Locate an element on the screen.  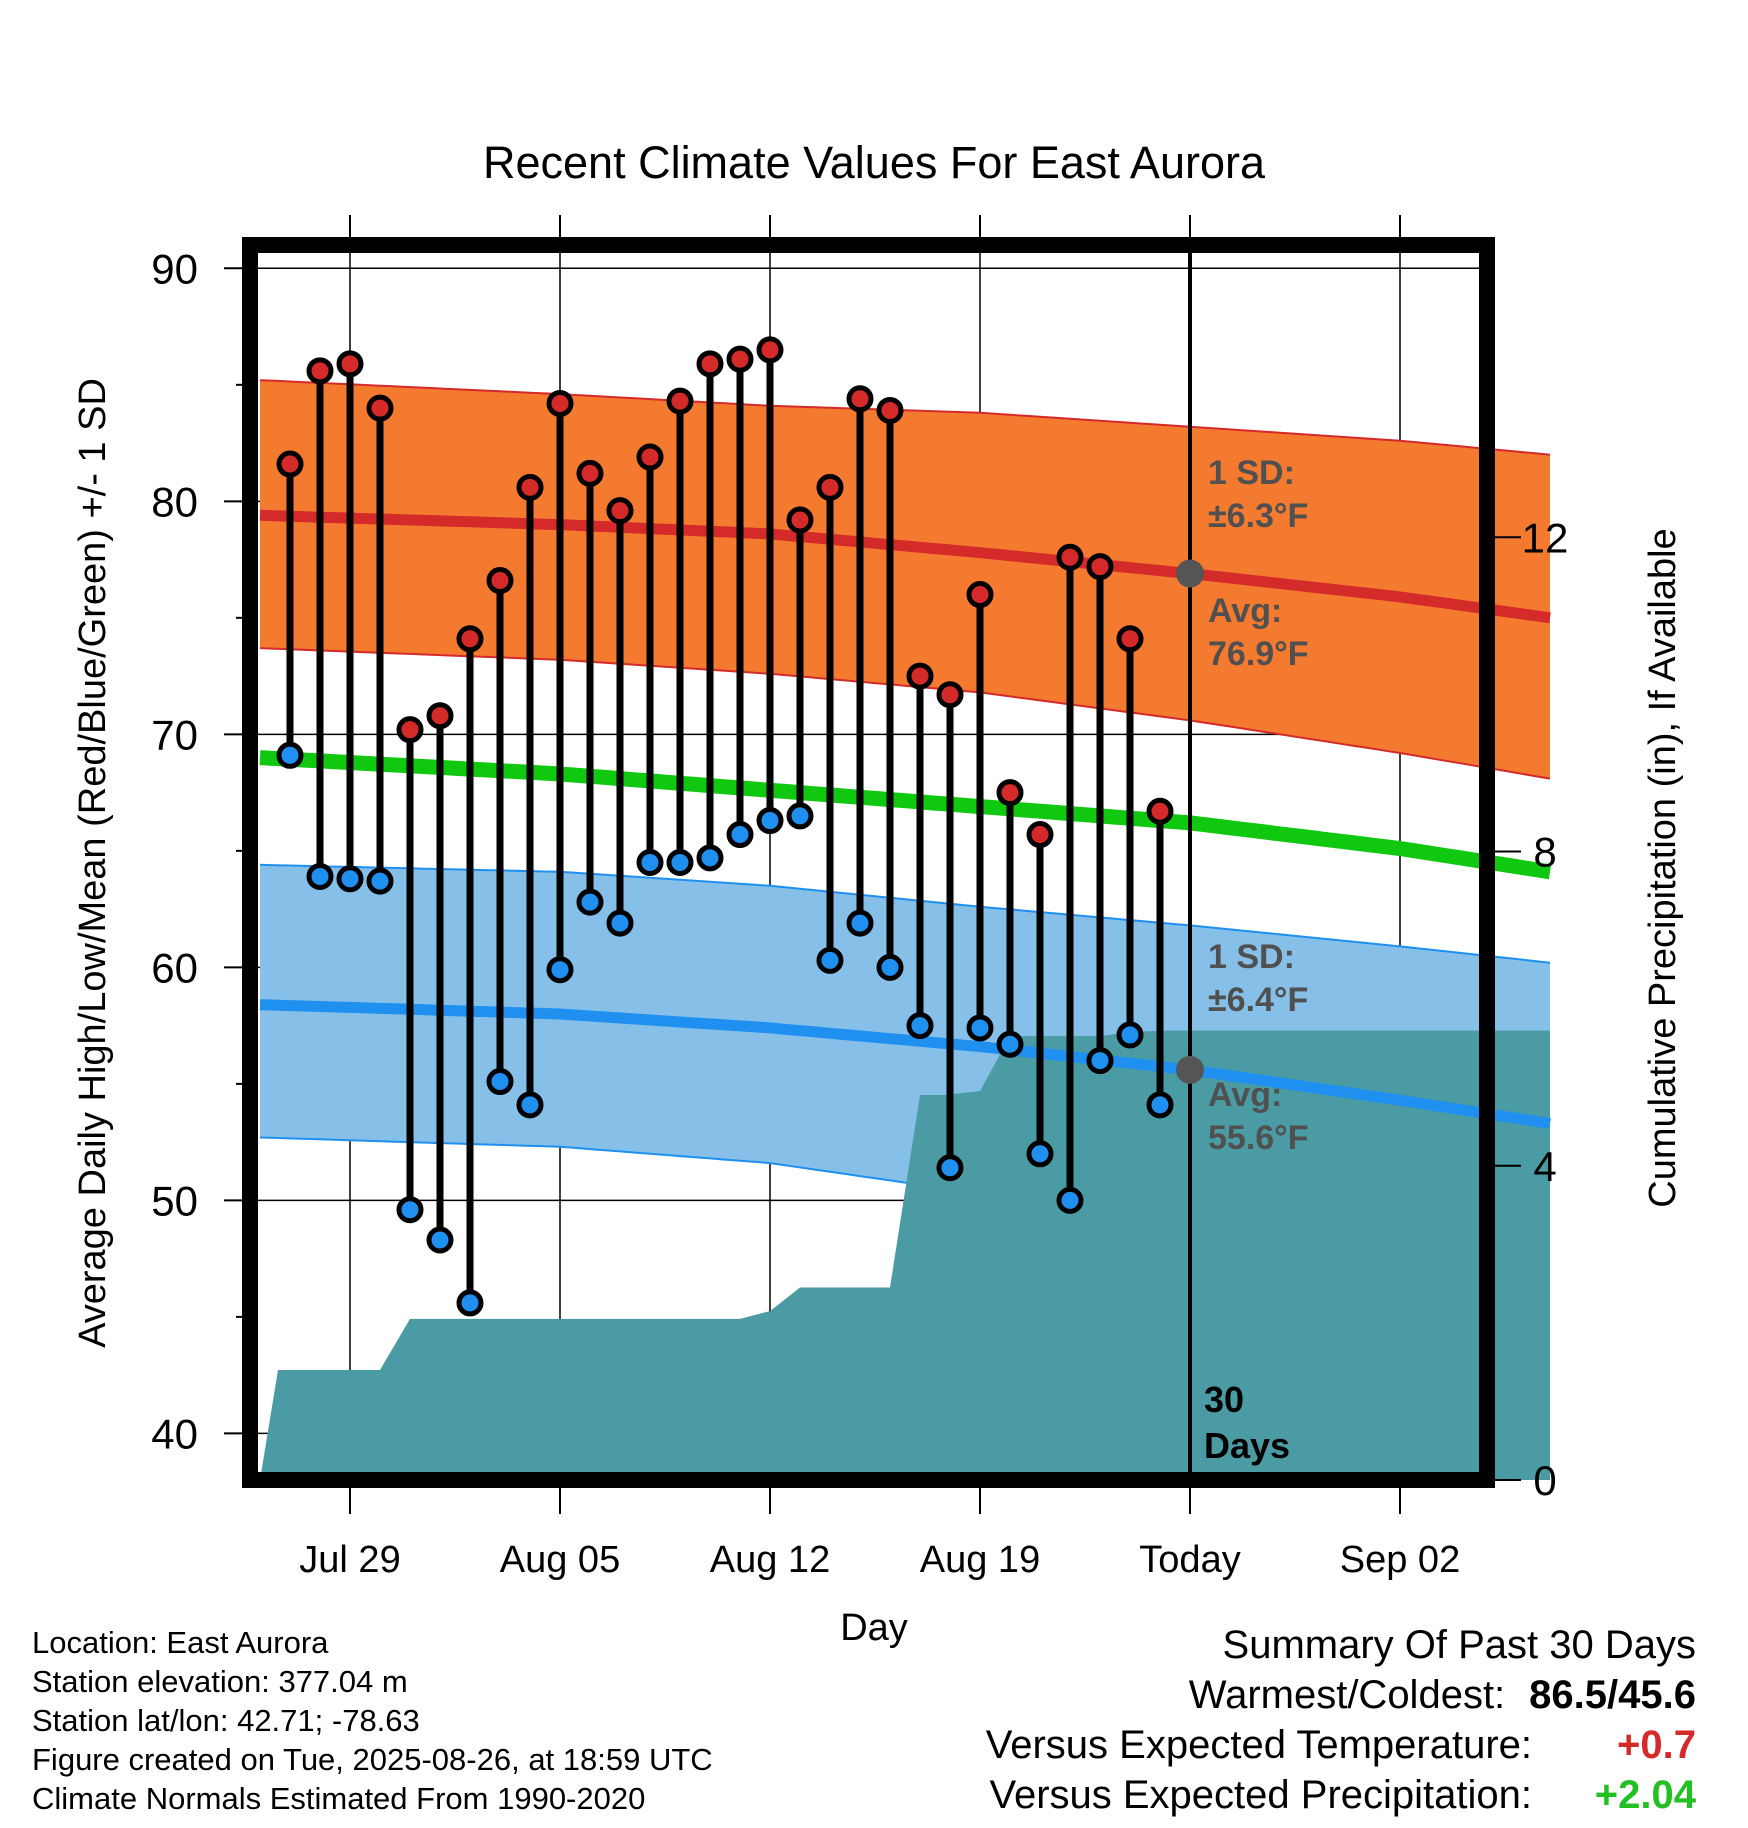
high-band-lower-edge is located at coordinates (905, 713).